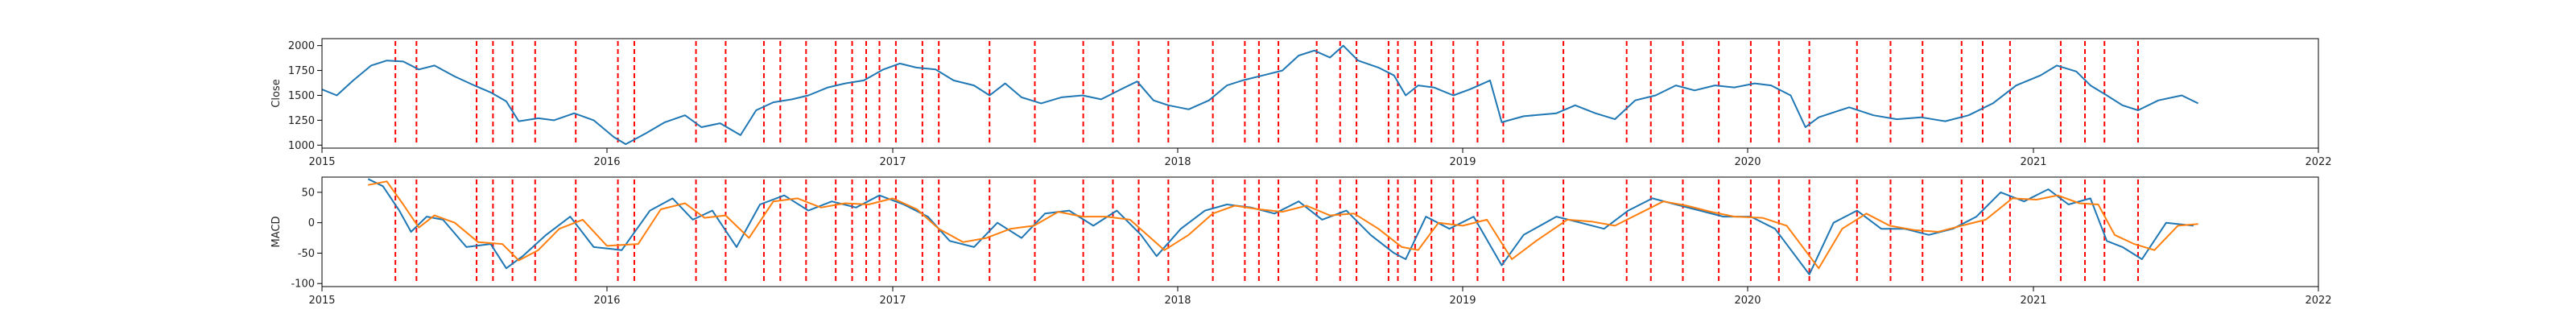  What do you see at coordinates (1747, 301) in the screenshot?
I see `macd-x-tick-label-5: 2020` at bounding box center [1747, 301].